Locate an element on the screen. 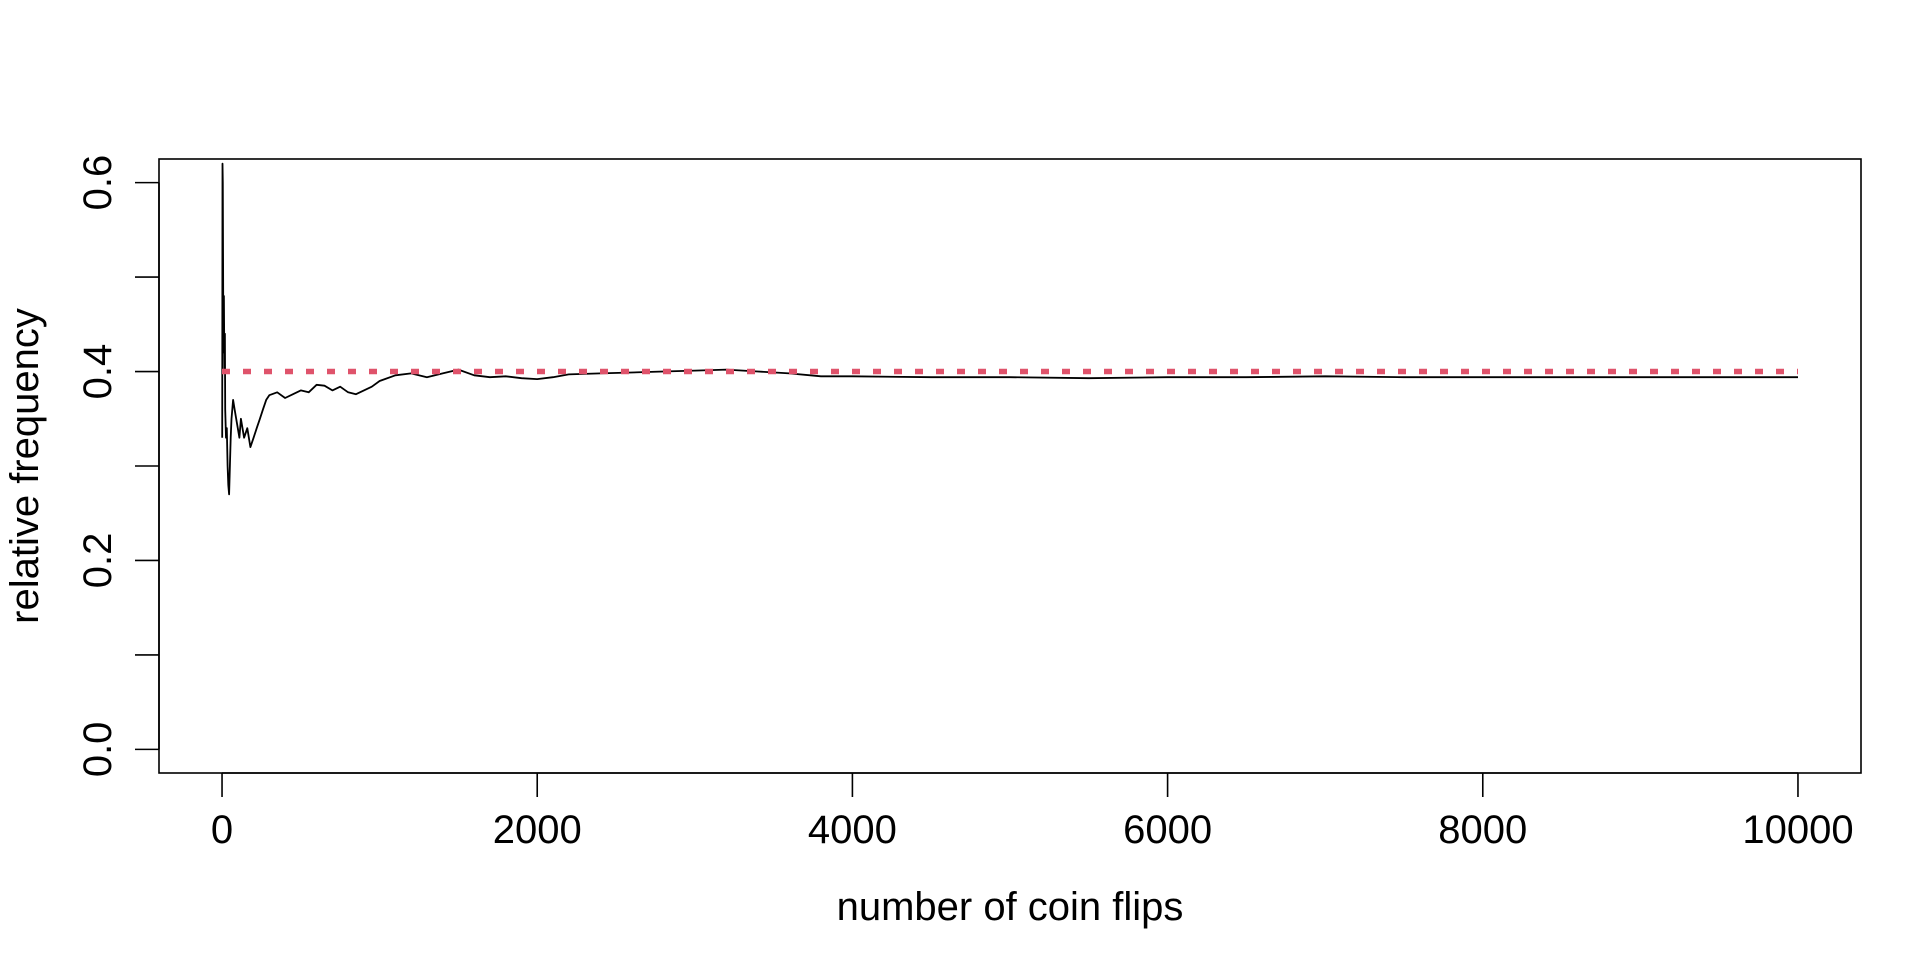  y-axis-label: relative frequency is located at coordinates (25, 466).